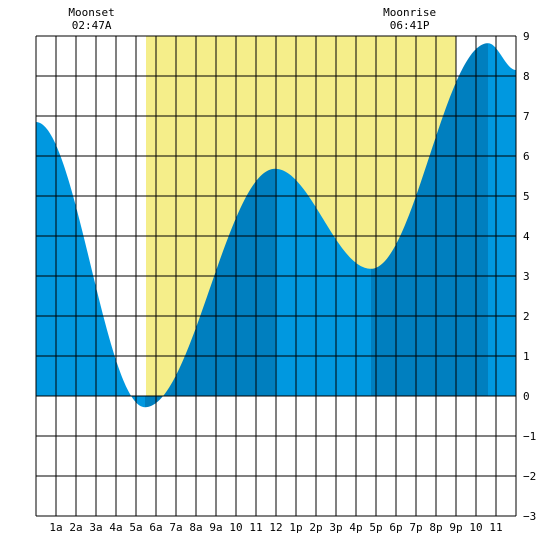  I want to click on x-tick-label: 5a, so click(135, 527).